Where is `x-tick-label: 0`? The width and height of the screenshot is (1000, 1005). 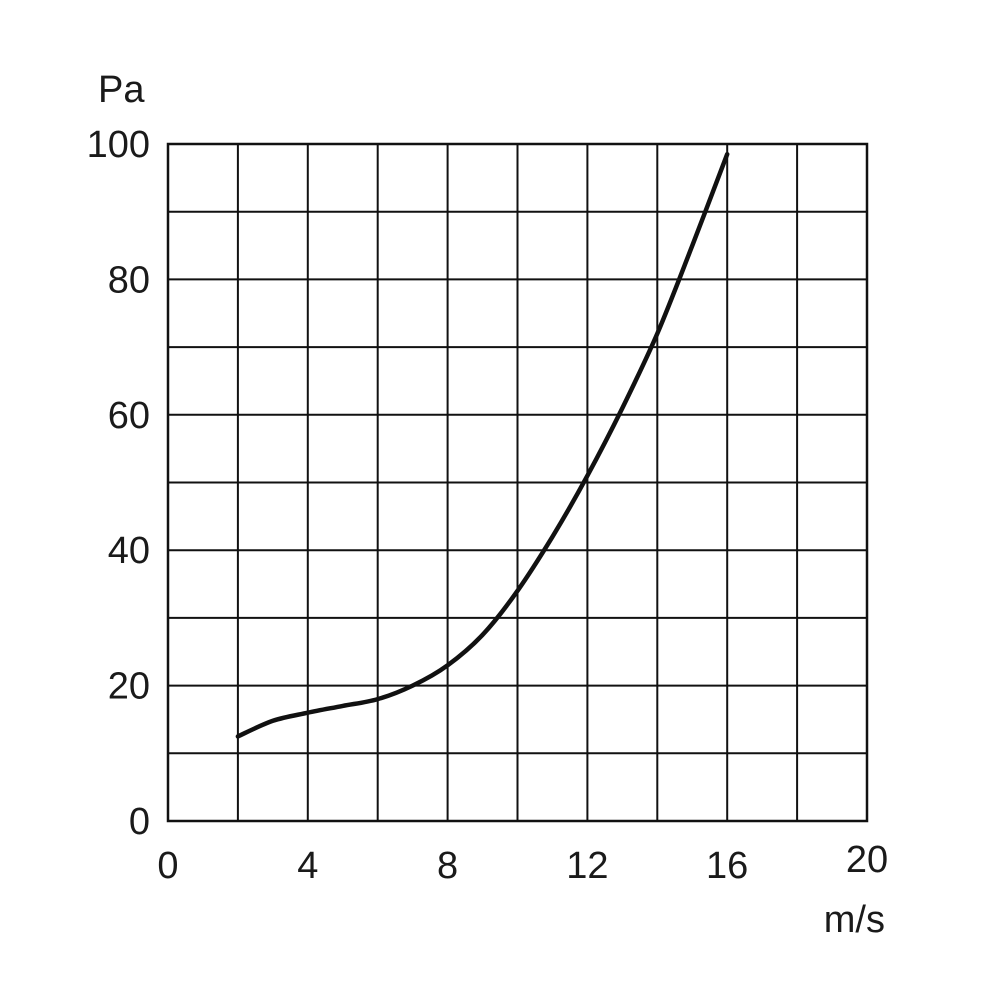 x-tick-label: 0 is located at coordinates (167, 866).